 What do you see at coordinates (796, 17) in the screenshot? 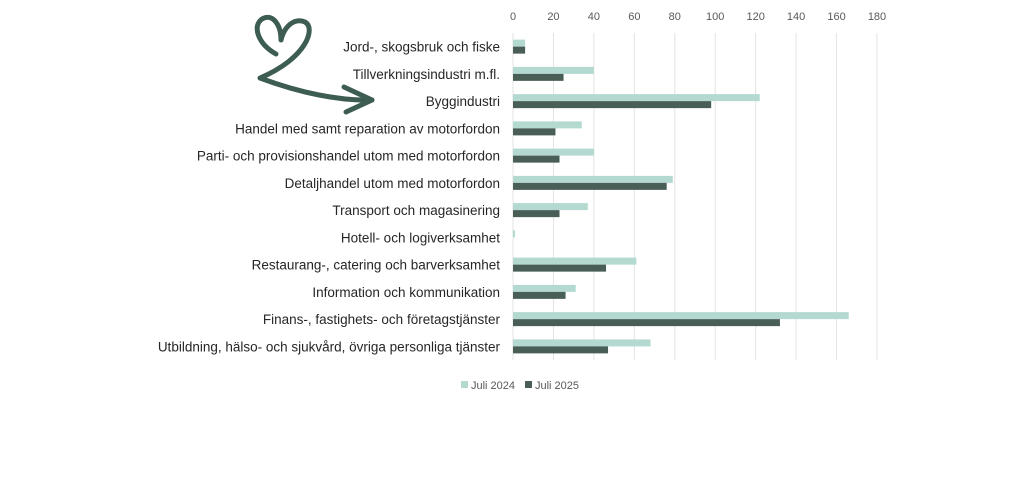
I see `x-tick-label: 140` at bounding box center [796, 17].